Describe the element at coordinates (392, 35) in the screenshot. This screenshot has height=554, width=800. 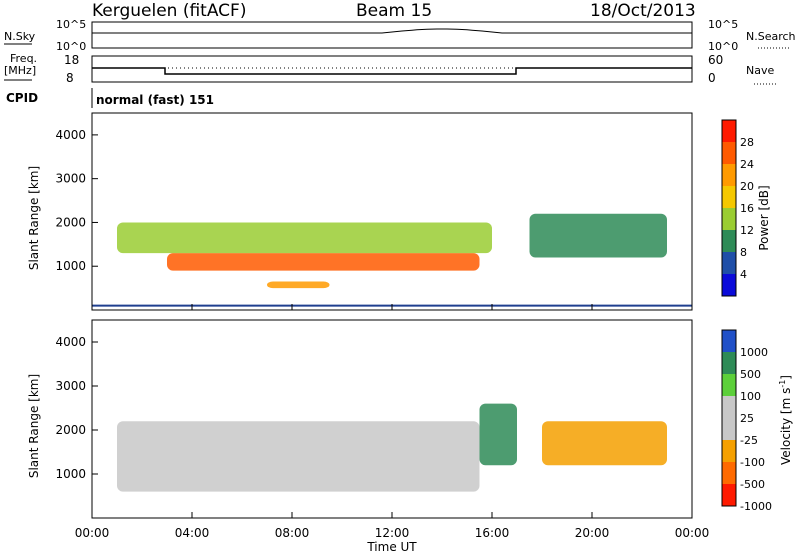
I see `nsky-panel` at that location.